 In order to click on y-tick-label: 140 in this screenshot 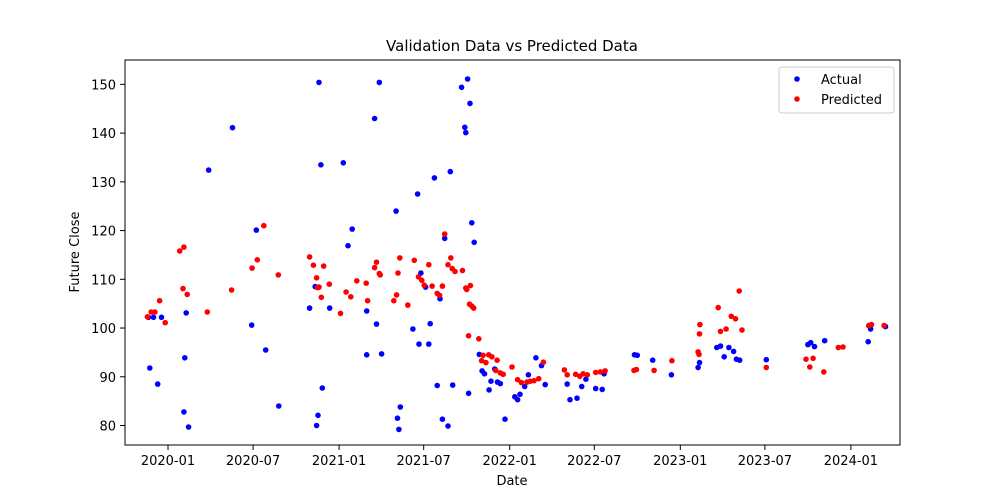, I will do `click(103, 134)`.